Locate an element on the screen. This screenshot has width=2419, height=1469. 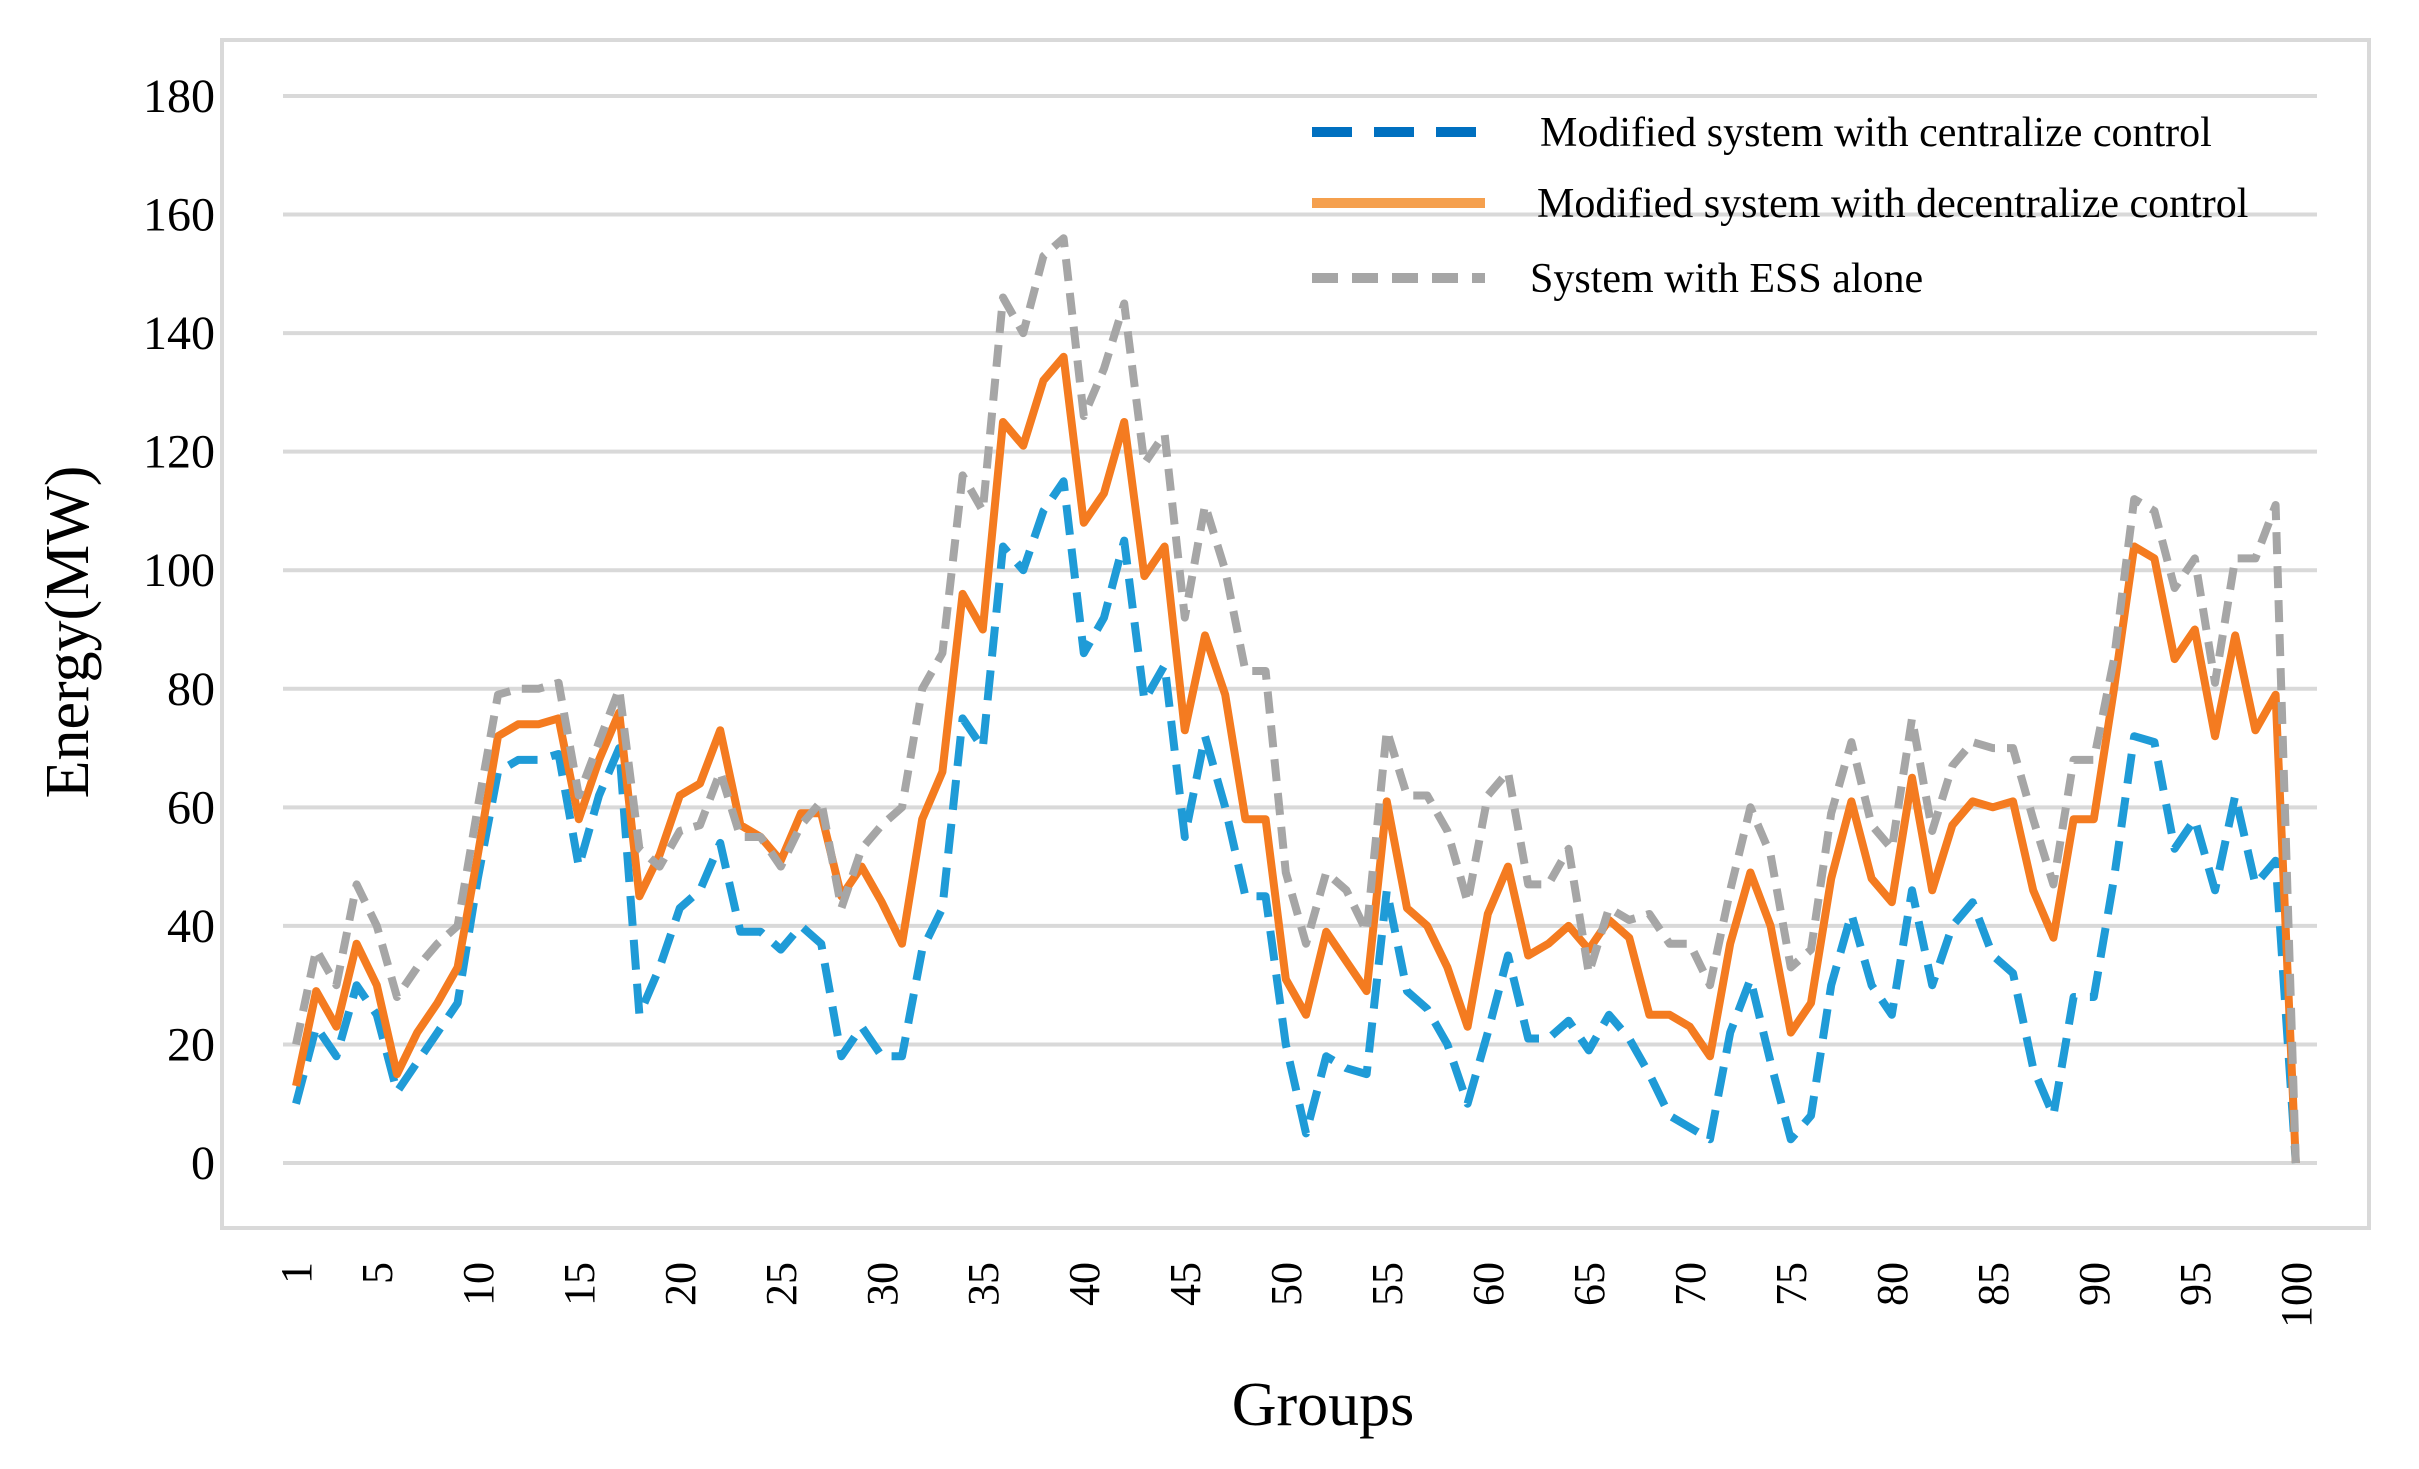
x-tick-label: 55 is located at coordinates (1387, 1284).